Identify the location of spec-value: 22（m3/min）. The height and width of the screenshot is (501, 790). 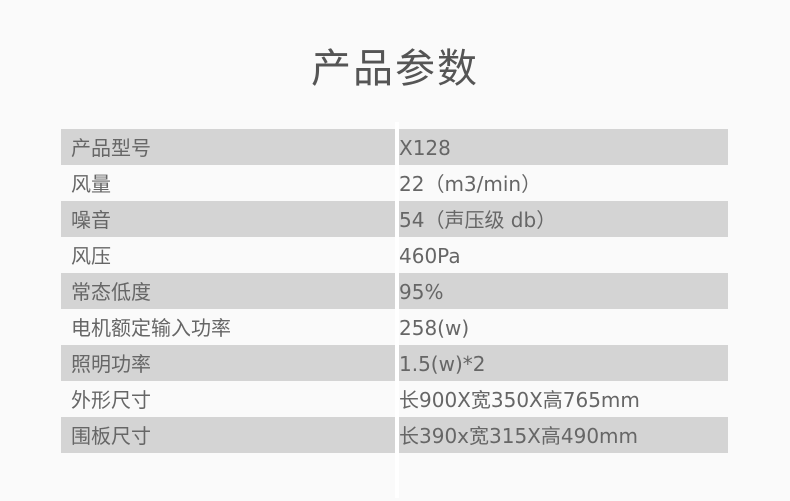
(470, 184).